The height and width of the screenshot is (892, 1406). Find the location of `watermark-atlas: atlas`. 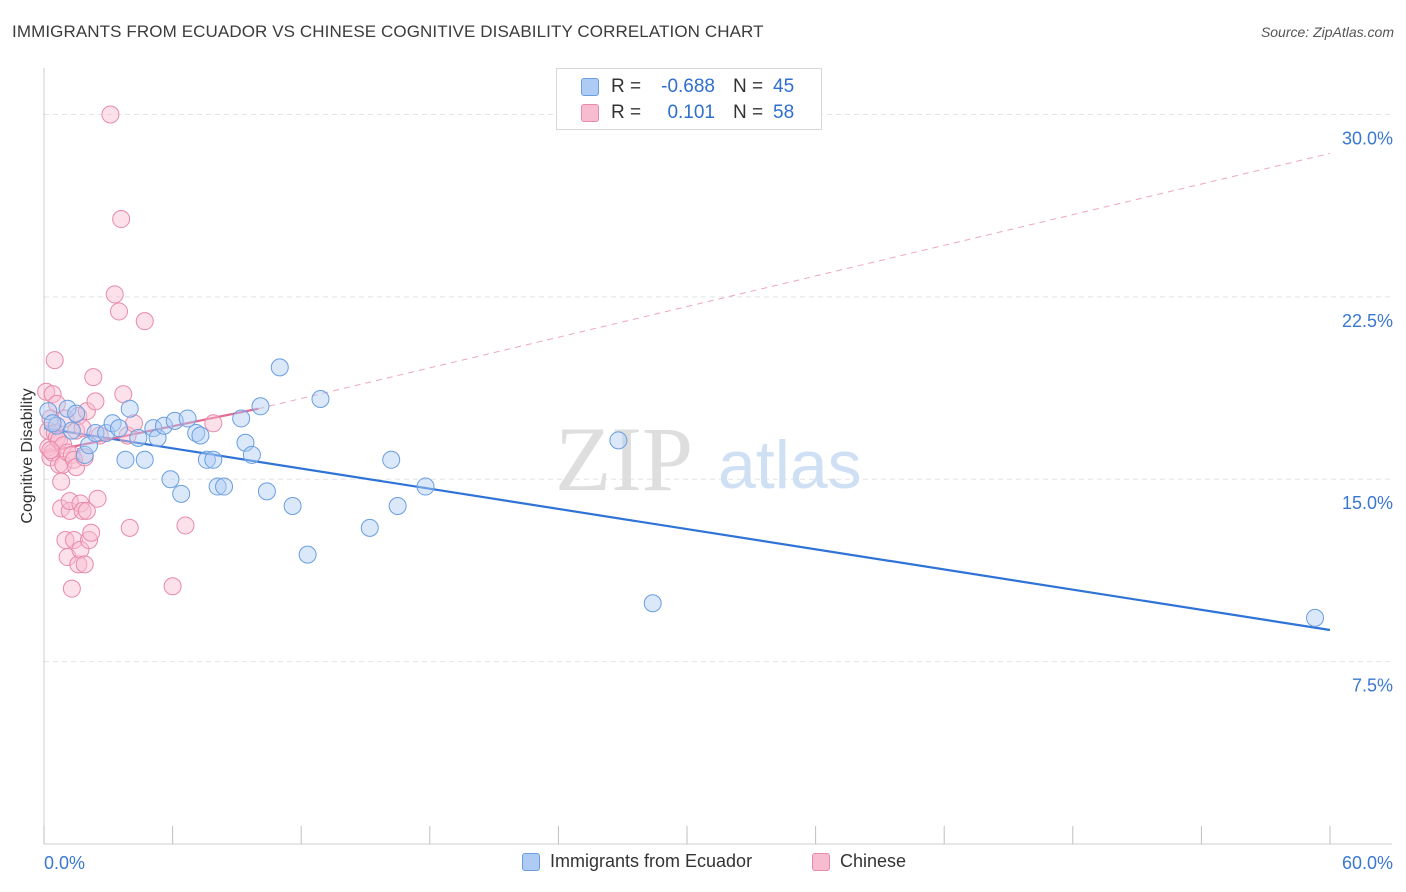

watermark-atlas: atlas is located at coordinates (790, 465).